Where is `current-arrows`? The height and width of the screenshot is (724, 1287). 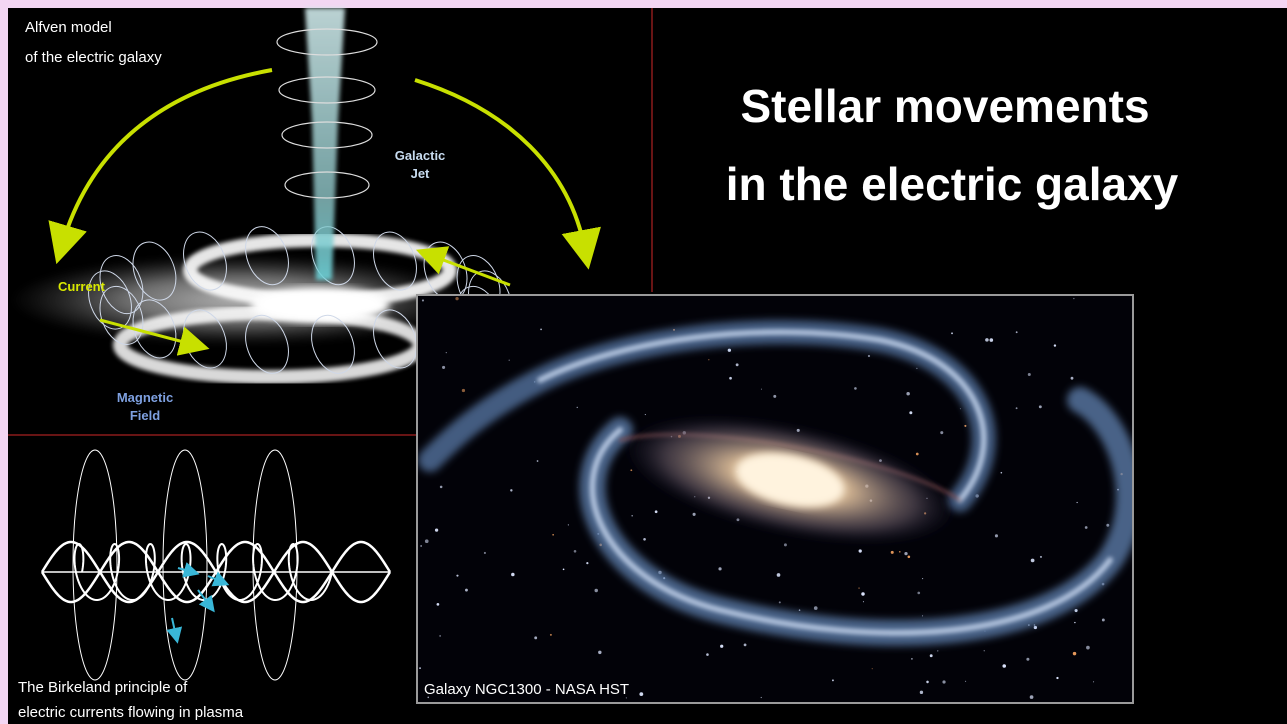
current-arrows is located at coordinates (198, 603).